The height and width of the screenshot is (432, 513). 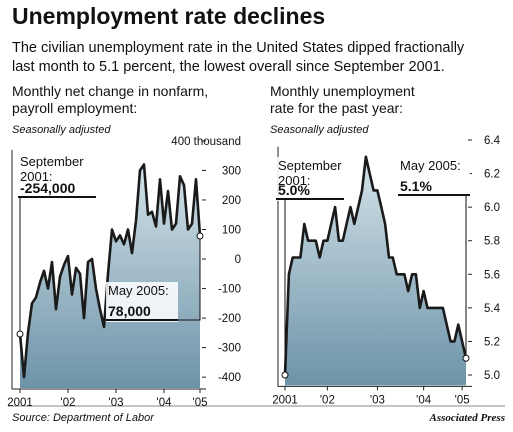 What do you see at coordinates (492, 175) in the screenshot?
I see `y-tick-label: 6.2` at bounding box center [492, 175].